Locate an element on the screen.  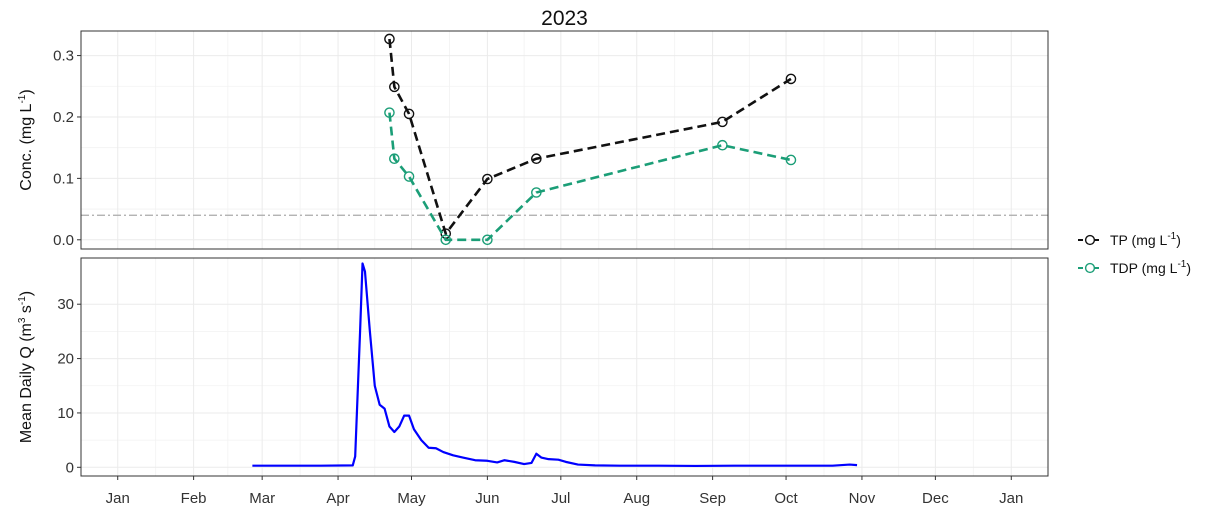
y-tick-label: 30 is located at coordinates (65, 304).